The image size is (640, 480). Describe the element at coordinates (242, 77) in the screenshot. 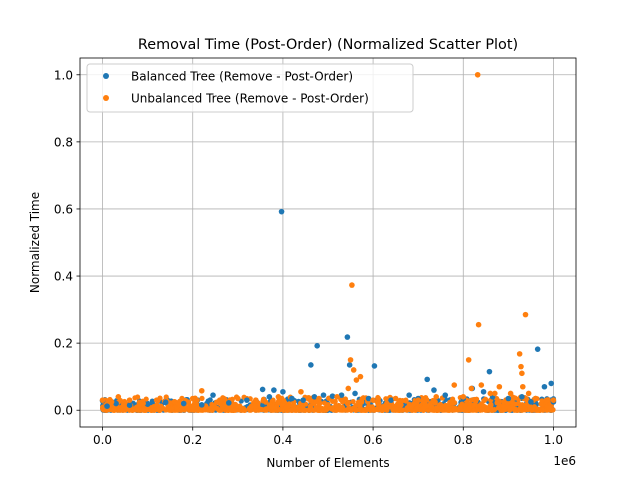

I see `legend-label-balanced: Balanced Tree (Remove - Post-Order)` at that location.